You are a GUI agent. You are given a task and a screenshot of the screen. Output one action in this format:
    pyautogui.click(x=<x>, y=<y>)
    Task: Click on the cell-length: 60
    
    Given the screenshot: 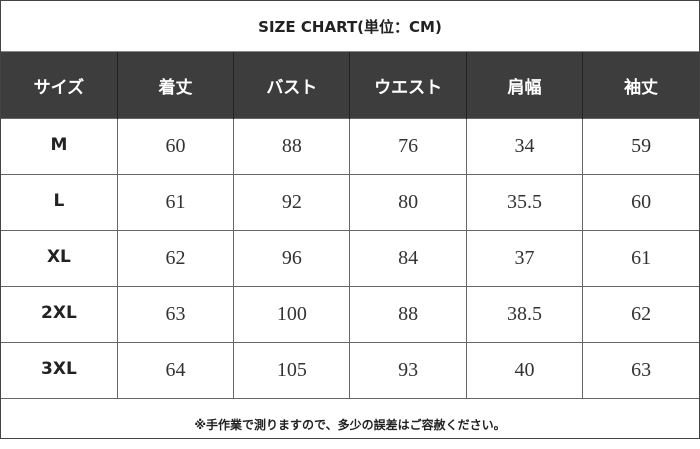 What is the action you would take?
    pyautogui.click(x=175, y=146)
    